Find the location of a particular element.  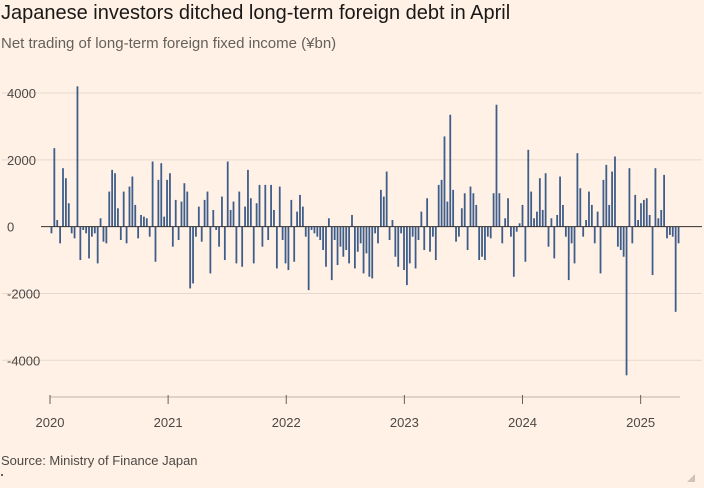

y-tick-label: -4000 is located at coordinates (23, 360).